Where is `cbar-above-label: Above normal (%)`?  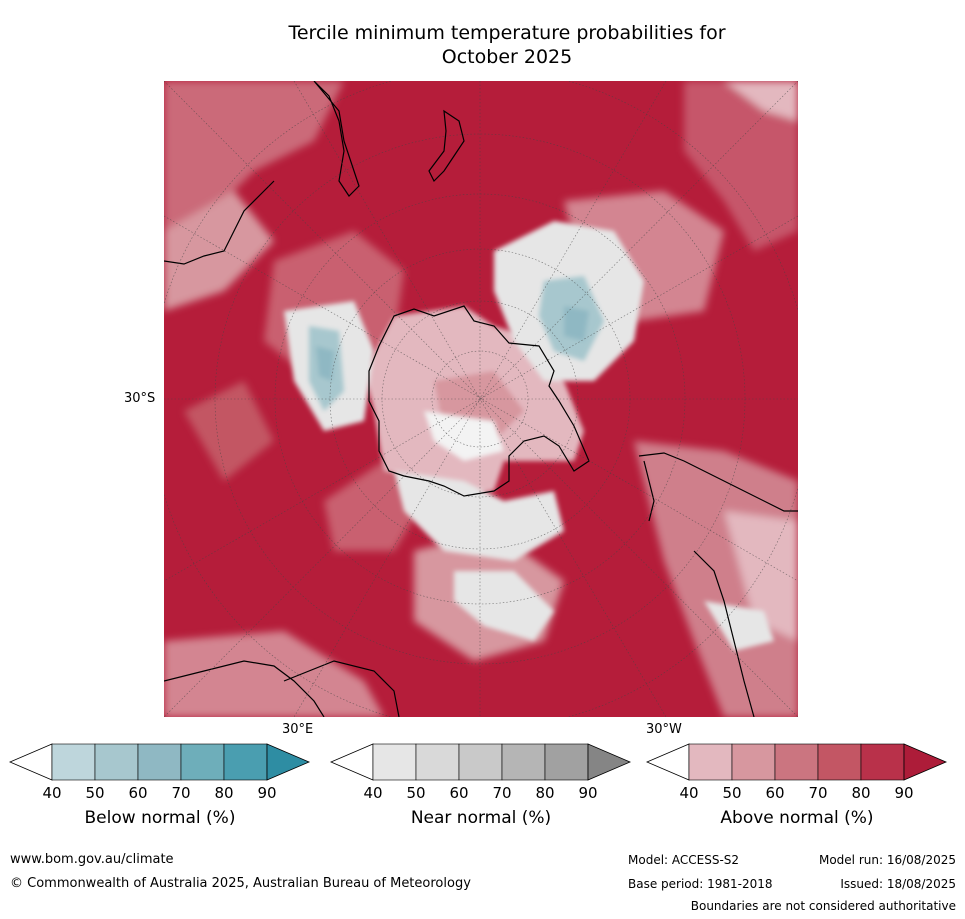
cbar-above-label: Above normal (%) is located at coordinates (797, 818).